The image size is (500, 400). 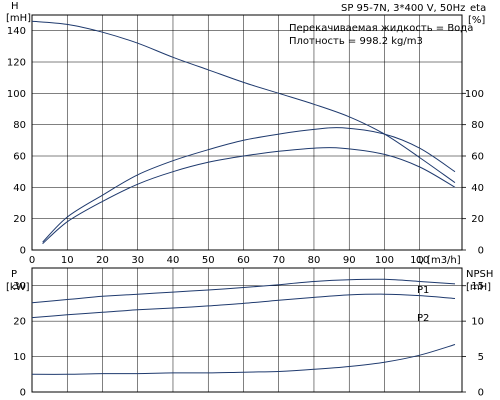 What do you see at coordinates (477, 157) in the screenshot?
I see `eta-tick-label: 60` at bounding box center [477, 157].